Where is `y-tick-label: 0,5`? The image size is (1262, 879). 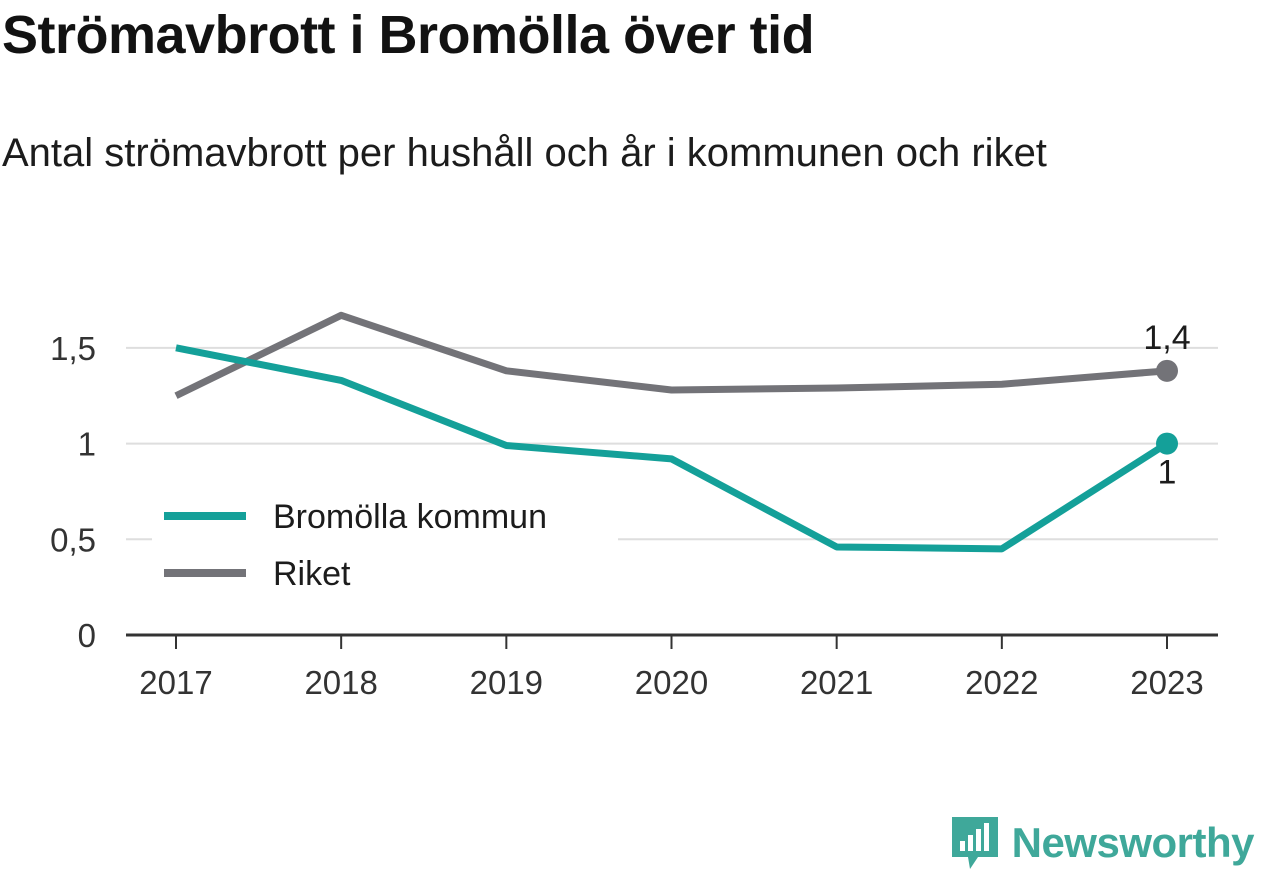
y-tick-label: 0,5 is located at coordinates (73, 539).